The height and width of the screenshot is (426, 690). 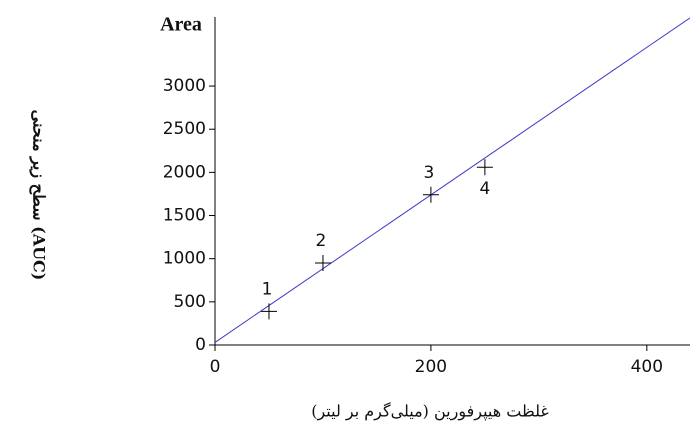 What do you see at coordinates (184, 259) in the screenshot?
I see `y-tick-label: 1000` at bounding box center [184, 259].